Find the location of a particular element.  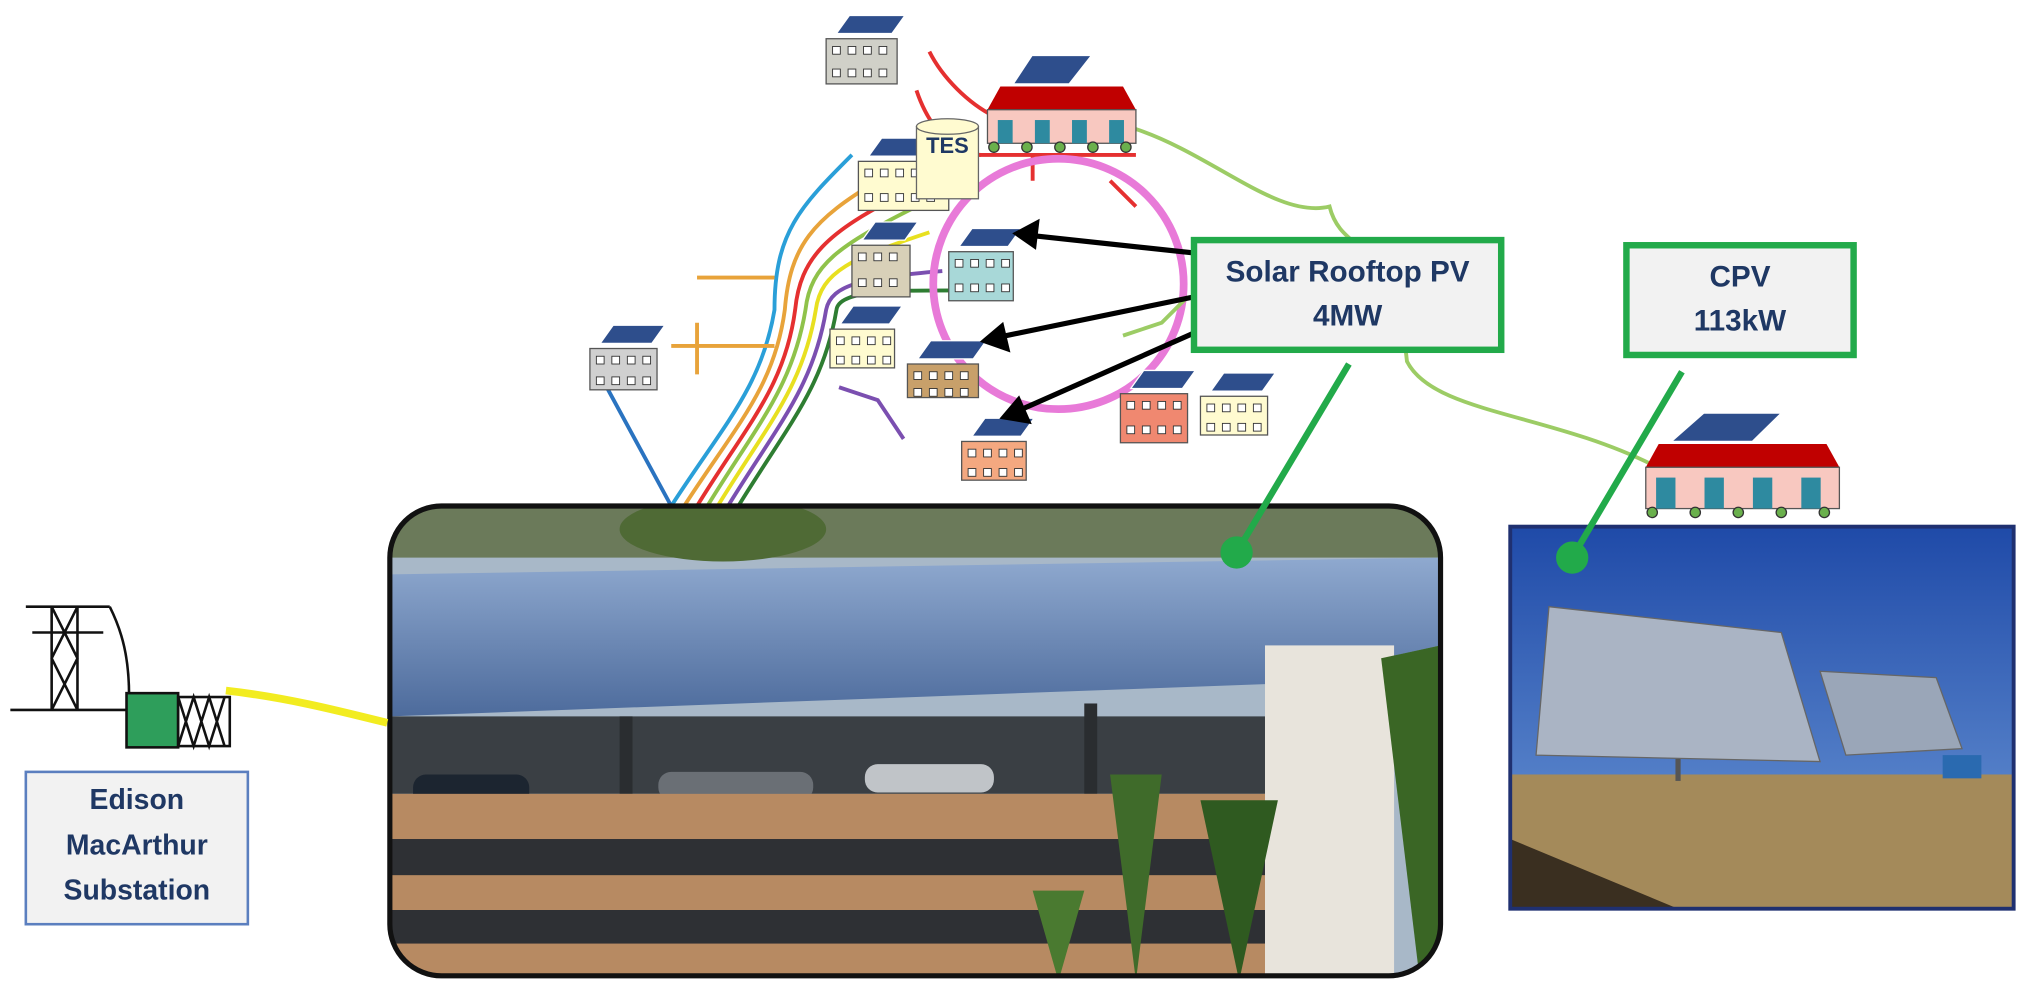

house-roof is located at coordinates (1742, 456).